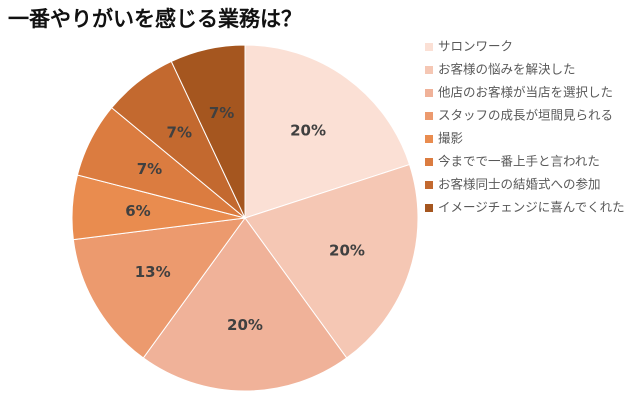 Image resolution: width=640 pixels, height=400 pixels. Describe the element at coordinates (153, 272) in the screenshot. I see `slice-label: 13%` at that location.